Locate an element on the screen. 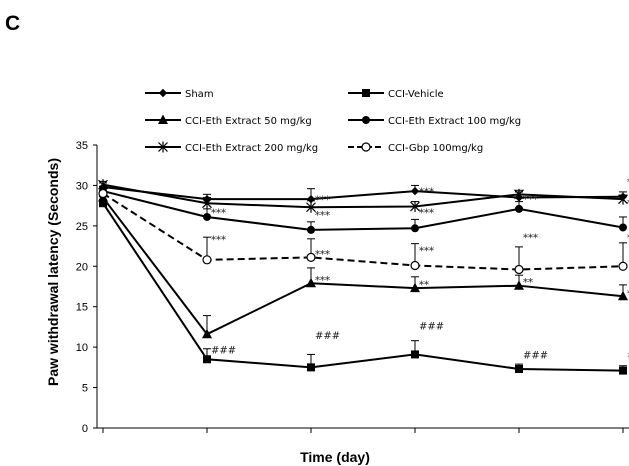  legend-label: CCI-Gbp 100mg/kg is located at coordinates (435, 148).